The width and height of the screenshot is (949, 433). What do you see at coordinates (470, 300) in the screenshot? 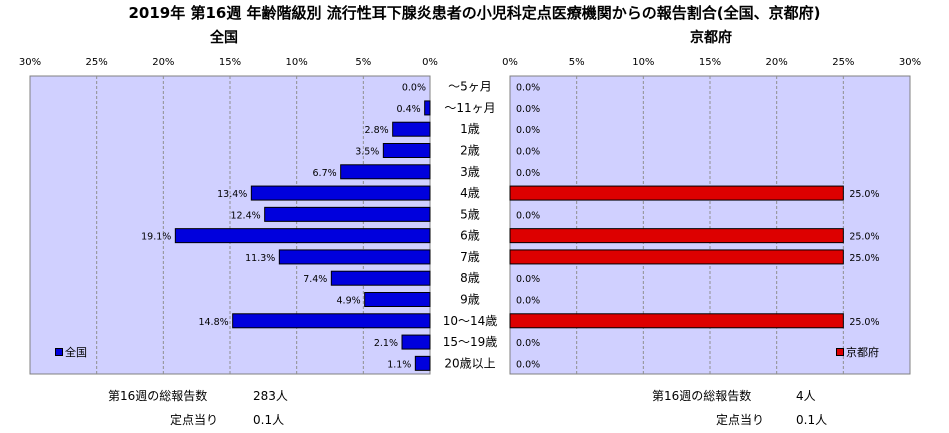
I see `category-label: 9歳` at bounding box center [470, 300].